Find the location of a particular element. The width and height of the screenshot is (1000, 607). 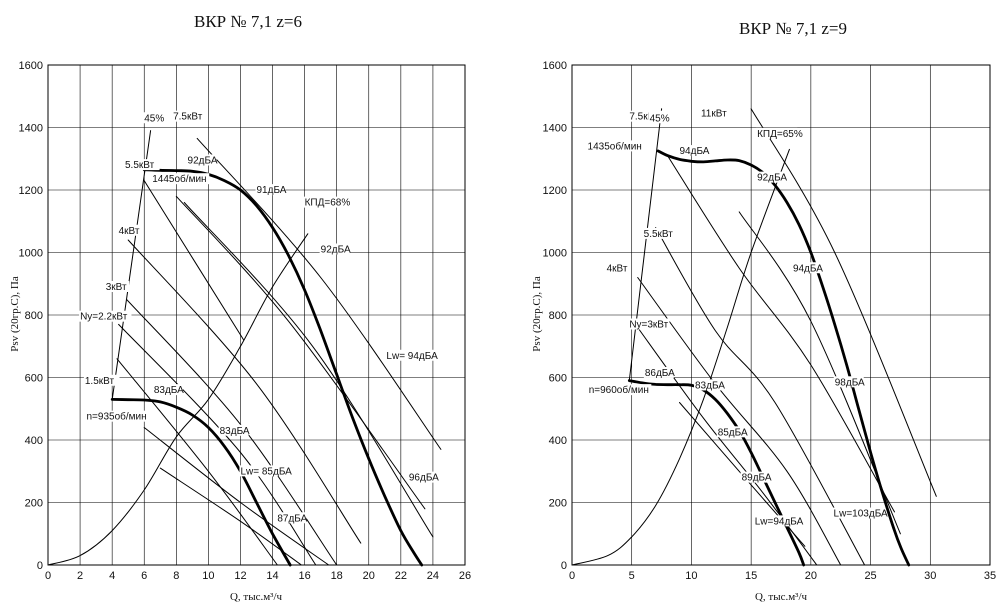

y-tick-label: 0 is located at coordinates (564, 566).